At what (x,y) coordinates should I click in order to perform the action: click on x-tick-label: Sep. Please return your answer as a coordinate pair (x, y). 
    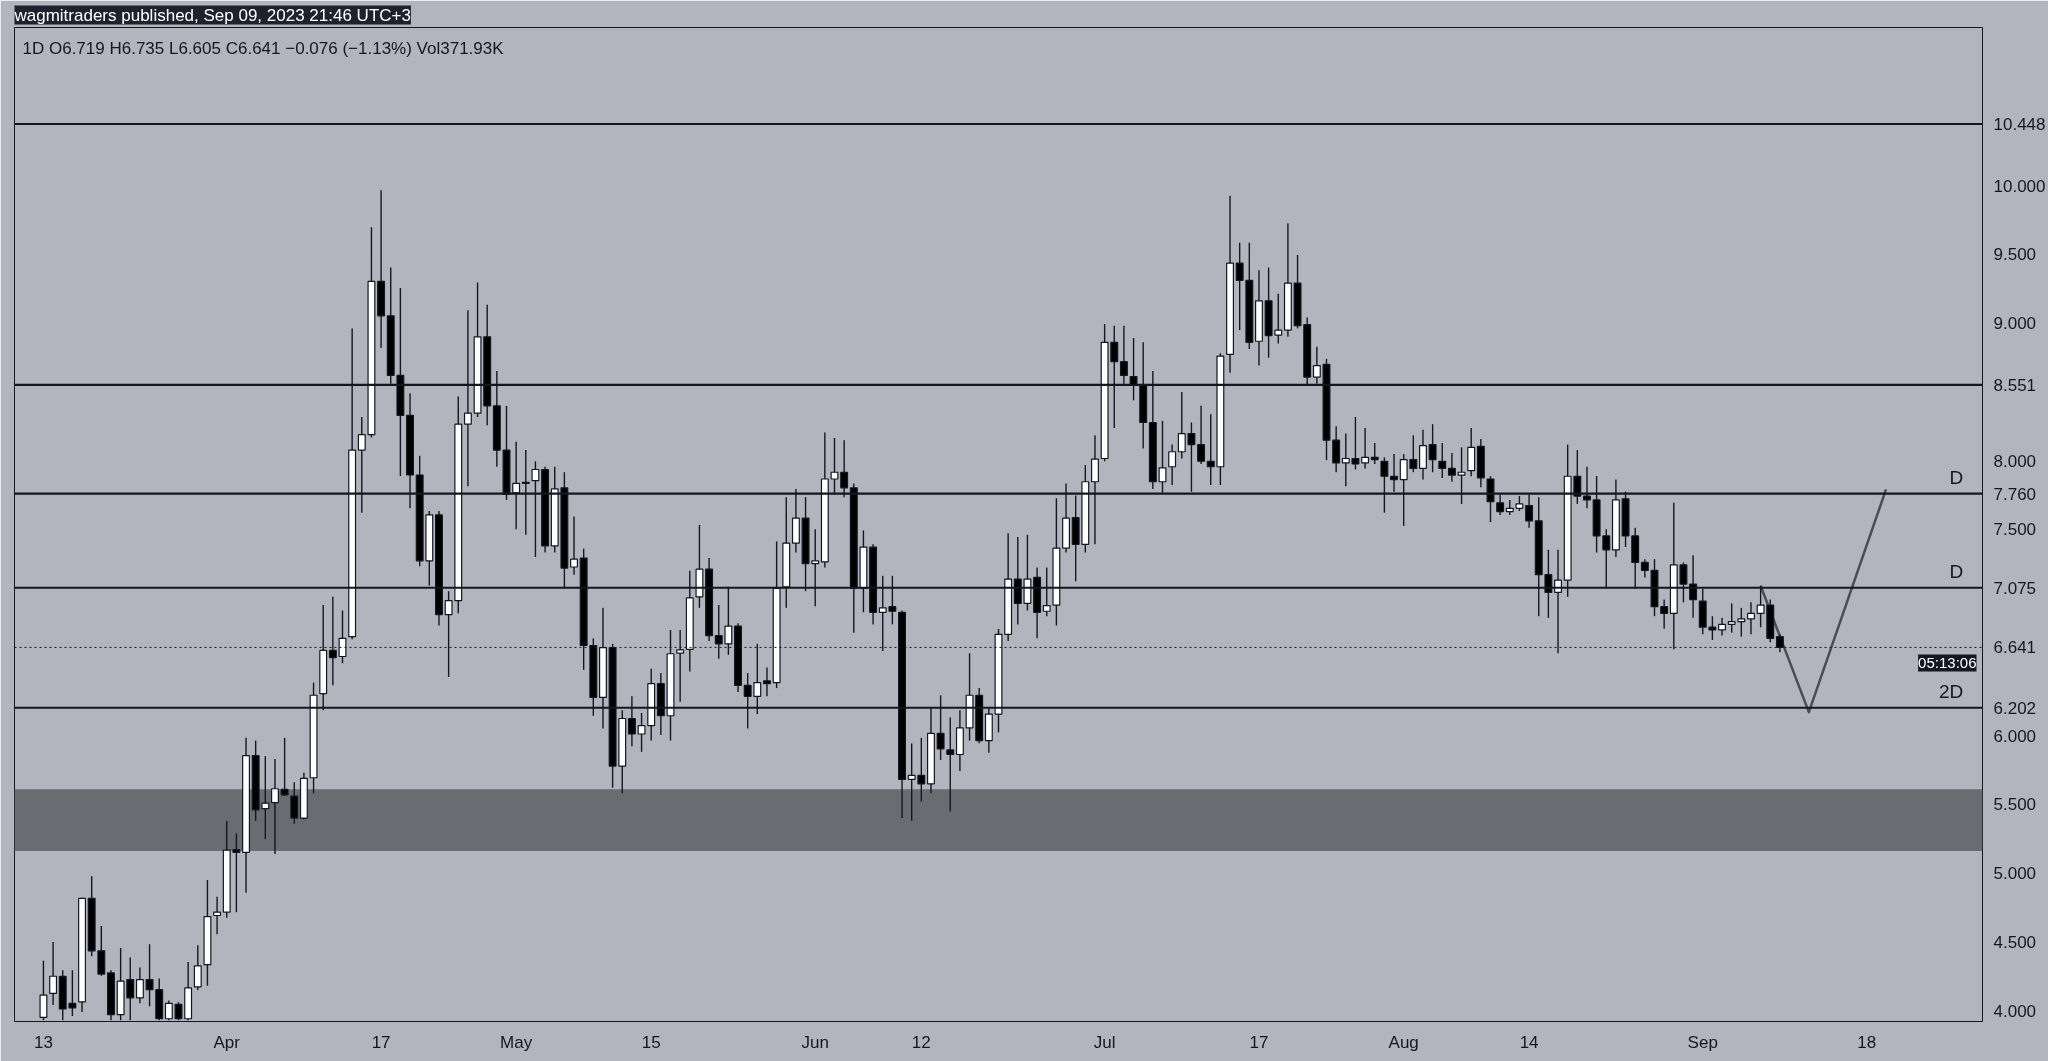
    Looking at the image, I should click on (1702, 1042).